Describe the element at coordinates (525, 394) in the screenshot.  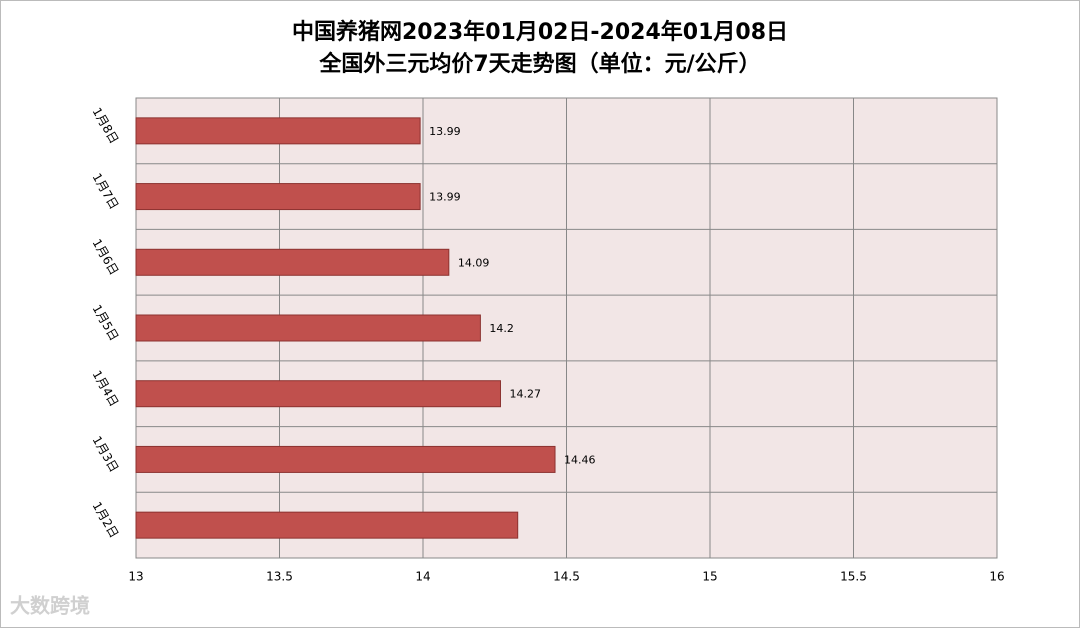
I see `value-label: 14.27` at that location.